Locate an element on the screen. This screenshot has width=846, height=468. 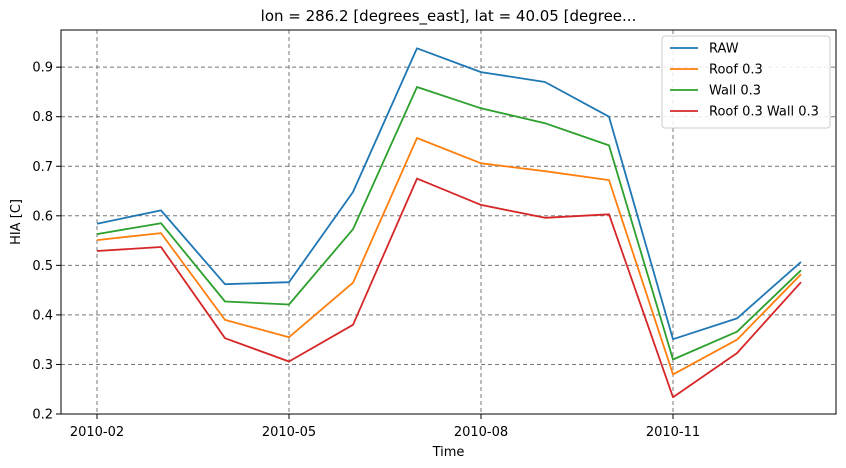
x-tick-label: 2010-02 is located at coordinates (97, 432).